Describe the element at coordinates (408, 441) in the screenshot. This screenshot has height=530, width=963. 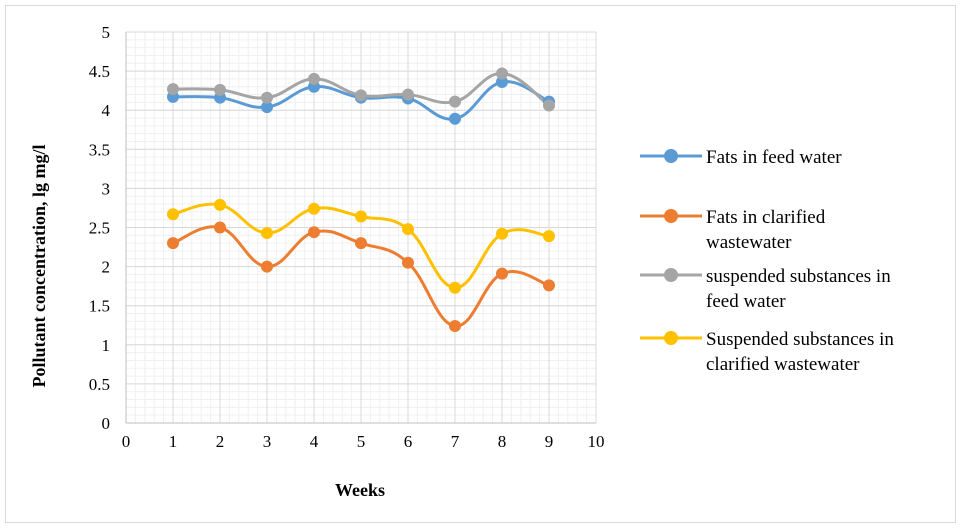
I see `x-tick-label: 6` at that location.